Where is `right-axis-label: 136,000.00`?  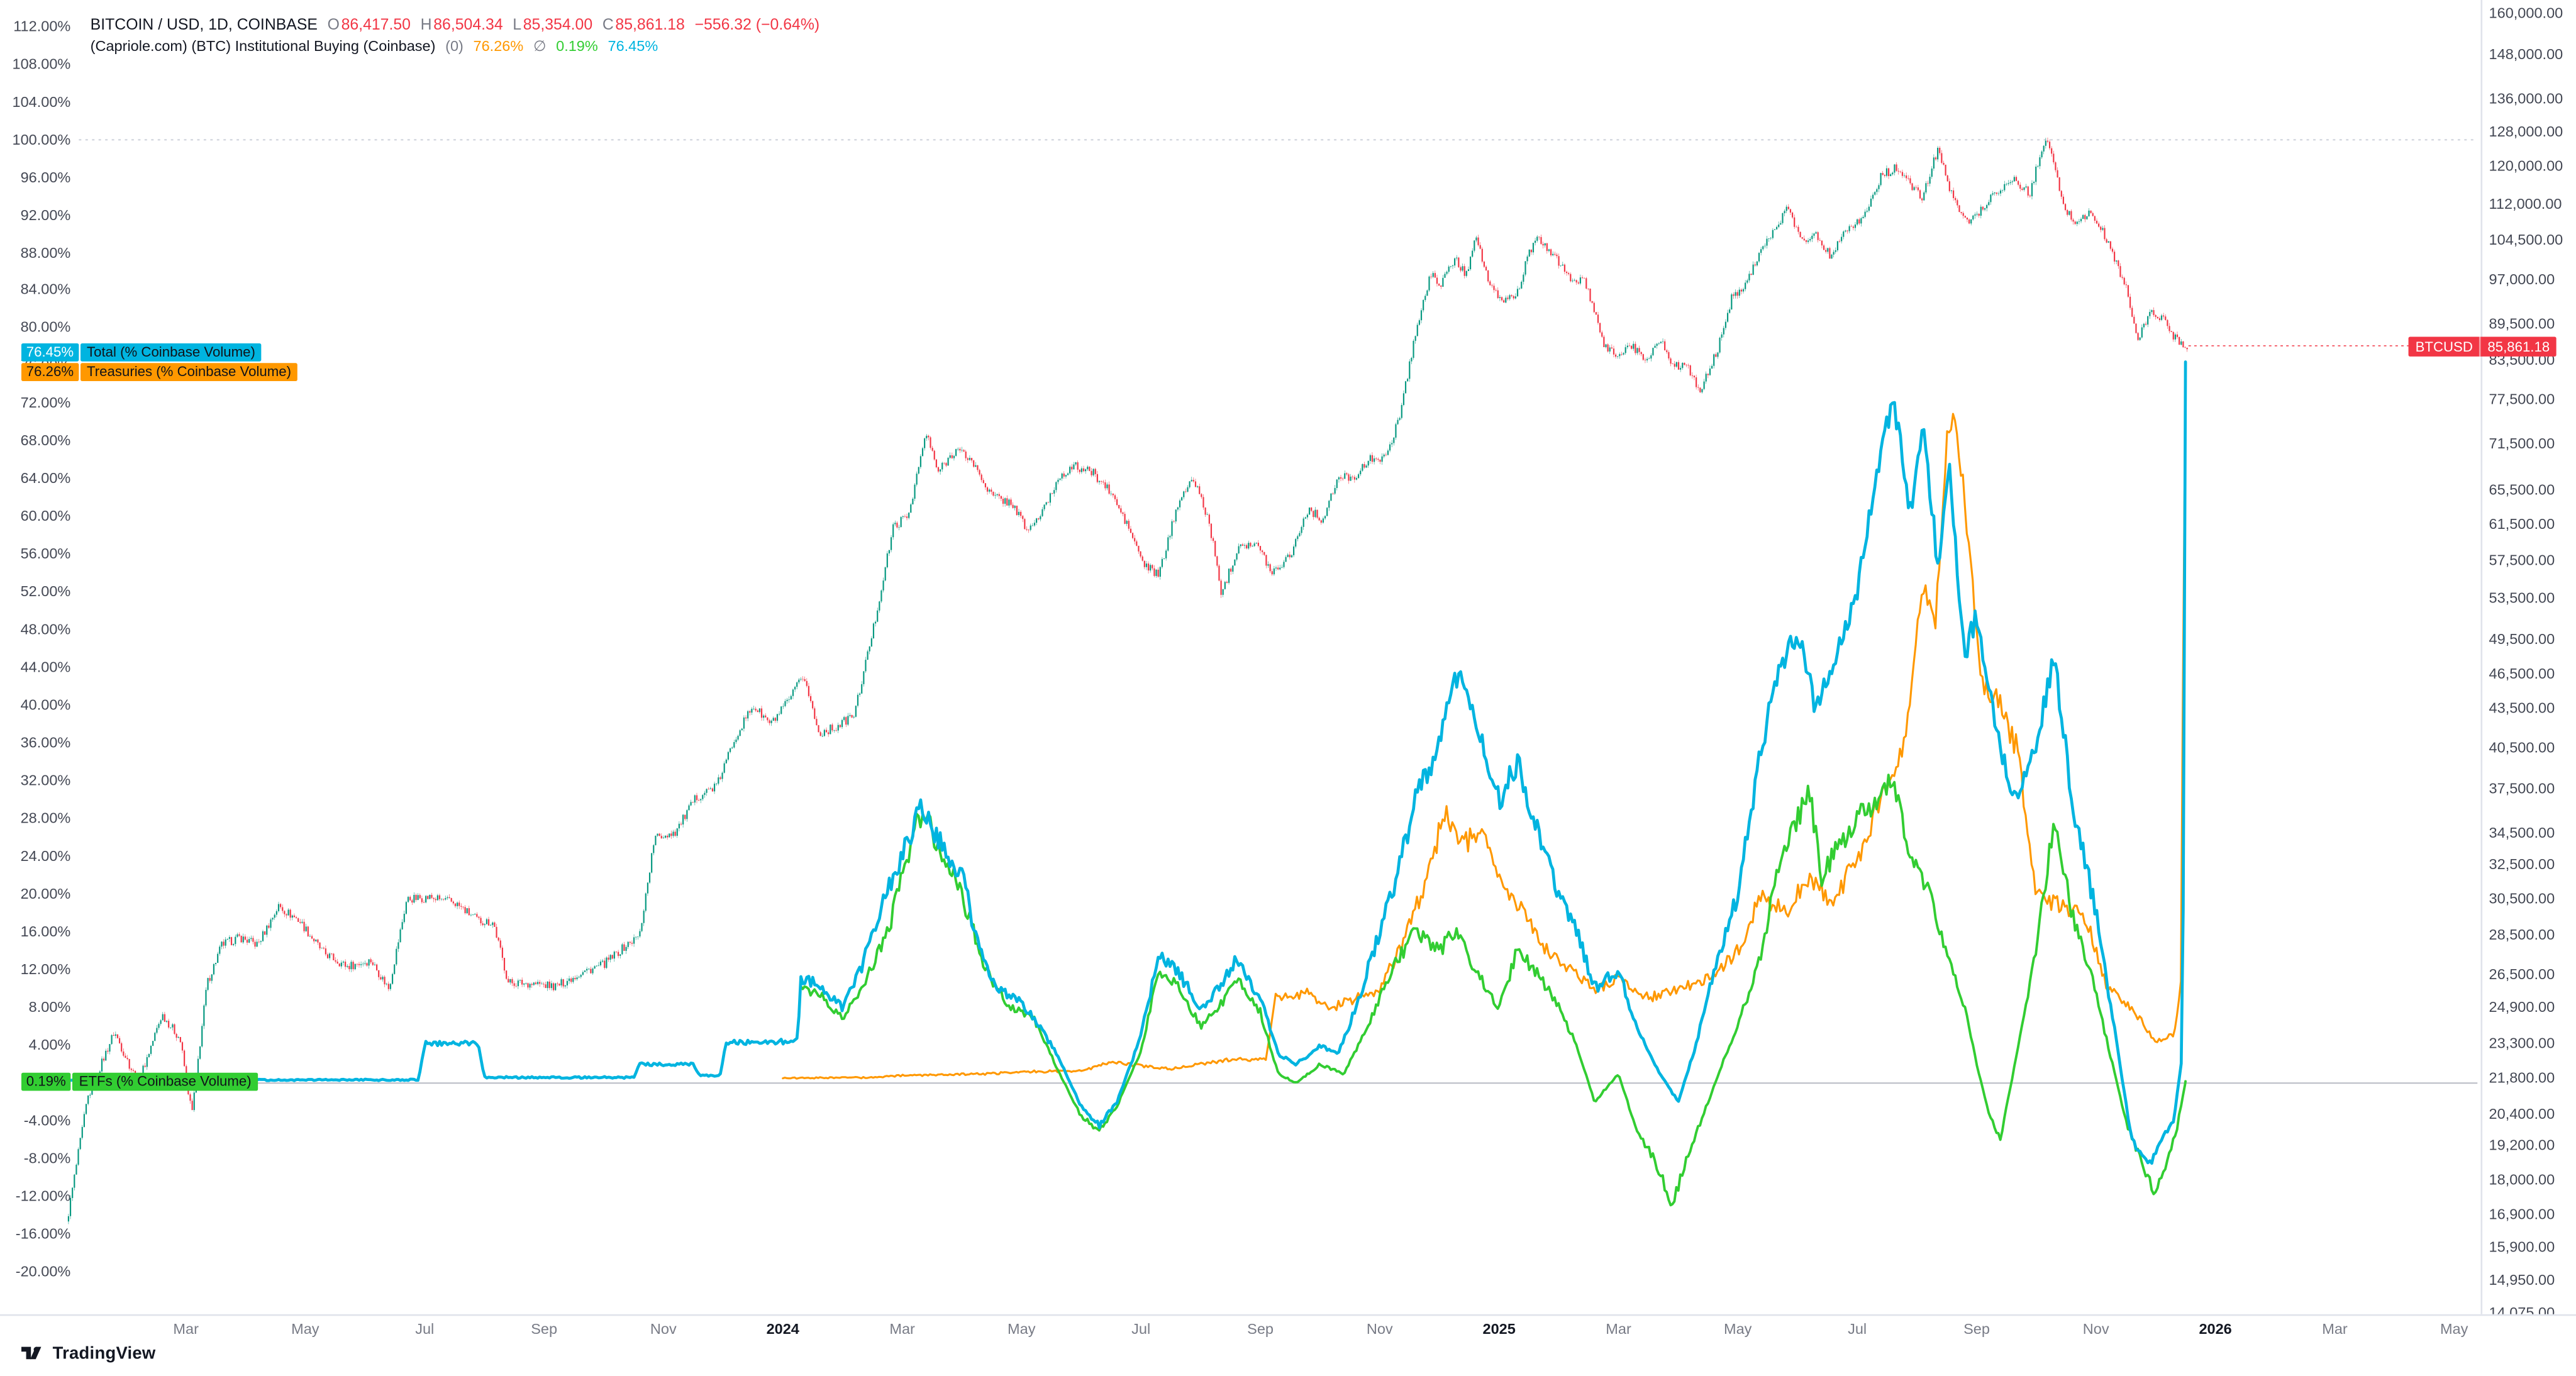
right-axis-label: 136,000.00 is located at coordinates (2526, 99).